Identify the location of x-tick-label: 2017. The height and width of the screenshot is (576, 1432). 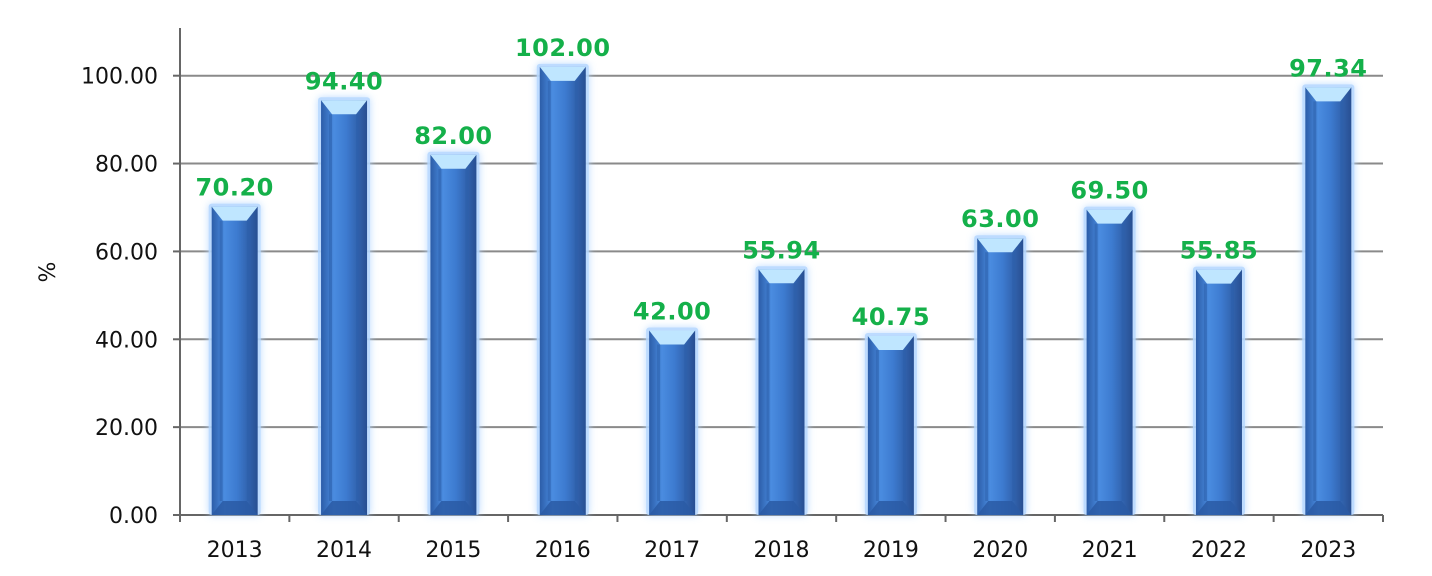
(672, 550).